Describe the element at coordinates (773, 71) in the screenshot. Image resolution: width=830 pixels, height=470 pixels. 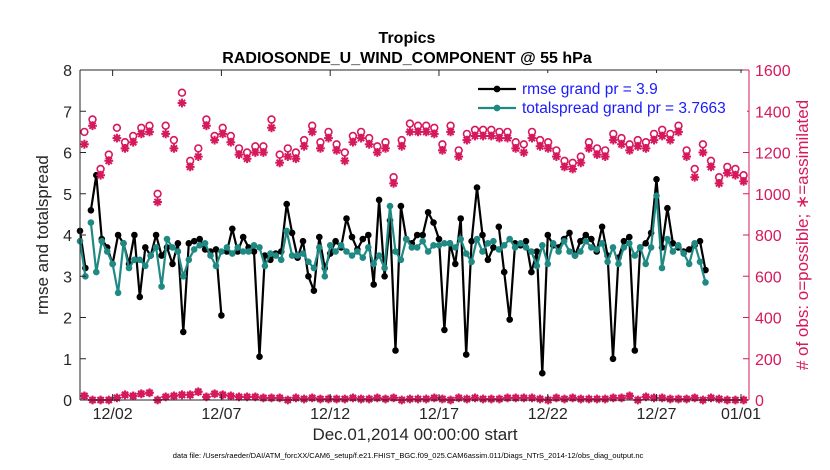
I see `y-right-tick-label: 1600` at that location.